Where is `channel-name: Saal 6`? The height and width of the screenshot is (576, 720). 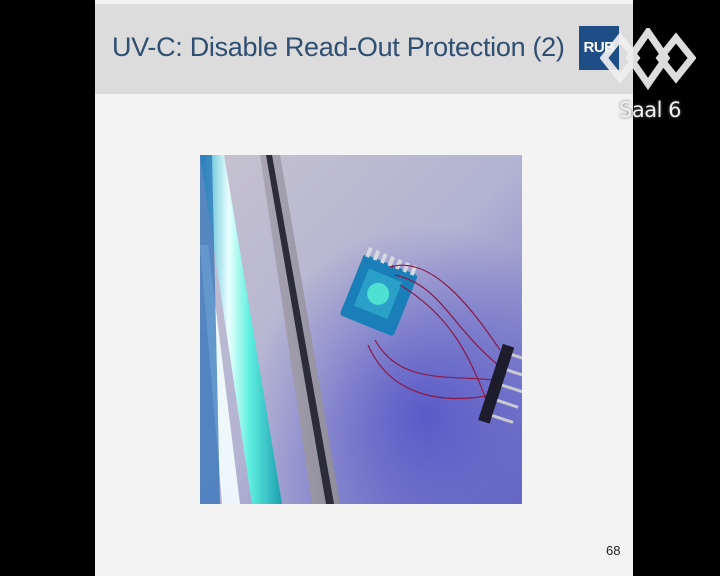 channel-name: Saal 6 is located at coordinates (650, 110).